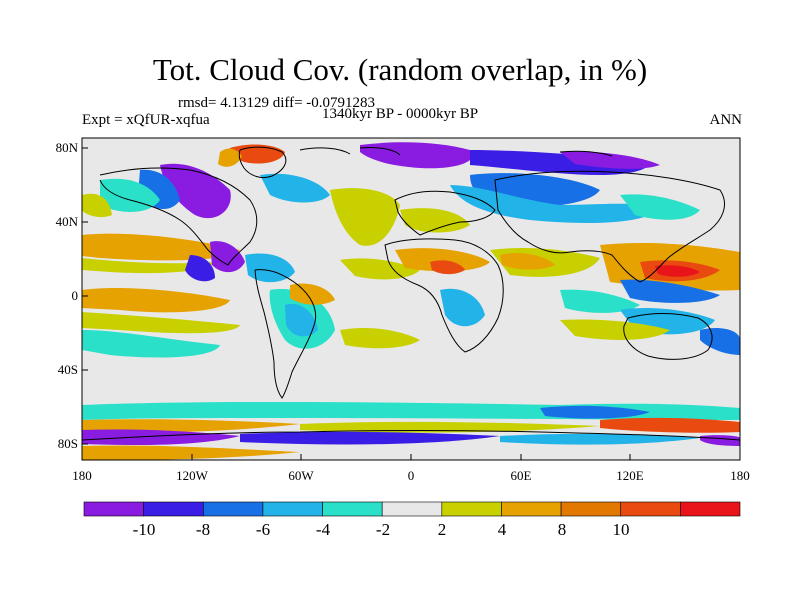 The width and height of the screenshot is (800, 600). I want to click on period-text: 1340kyr BP - 0000kyr BP, so click(400, 114).